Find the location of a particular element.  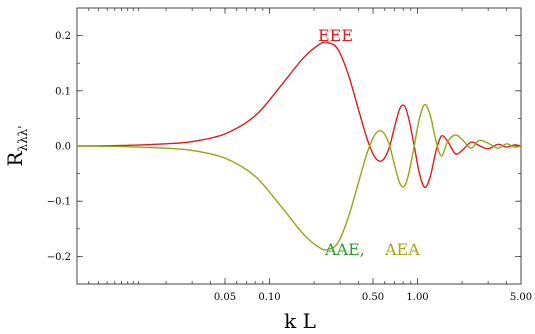

y-tick-label: −0.1 is located at coordinates (59, 202).